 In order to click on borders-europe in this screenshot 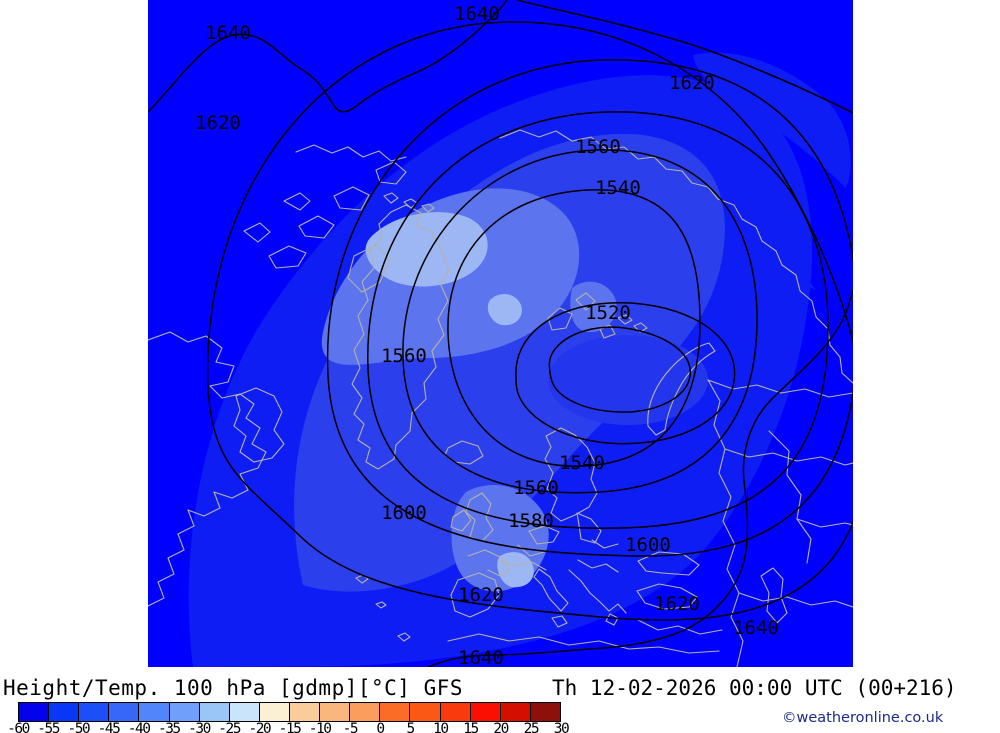, I will do `click(559, 556)`.